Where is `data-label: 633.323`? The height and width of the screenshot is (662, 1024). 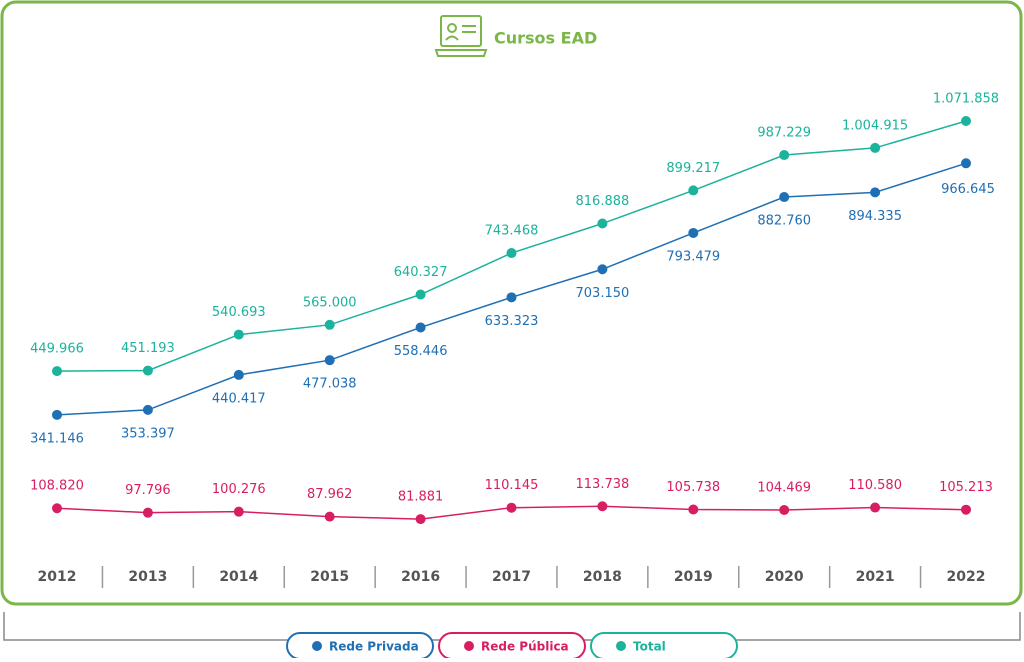
data-label: 633.323 is located at coordinates (512, 321).